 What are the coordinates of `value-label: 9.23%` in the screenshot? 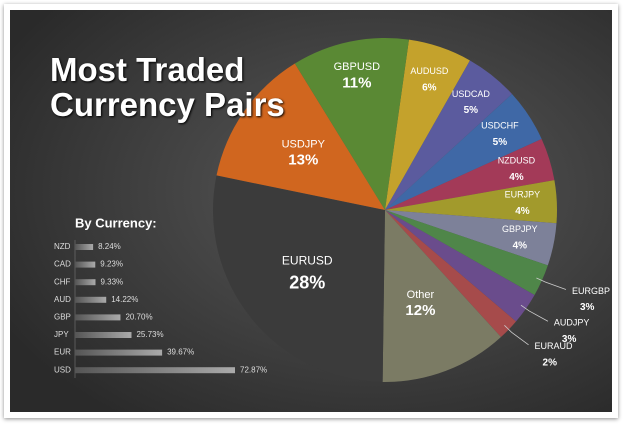 It's located at (111, 264).